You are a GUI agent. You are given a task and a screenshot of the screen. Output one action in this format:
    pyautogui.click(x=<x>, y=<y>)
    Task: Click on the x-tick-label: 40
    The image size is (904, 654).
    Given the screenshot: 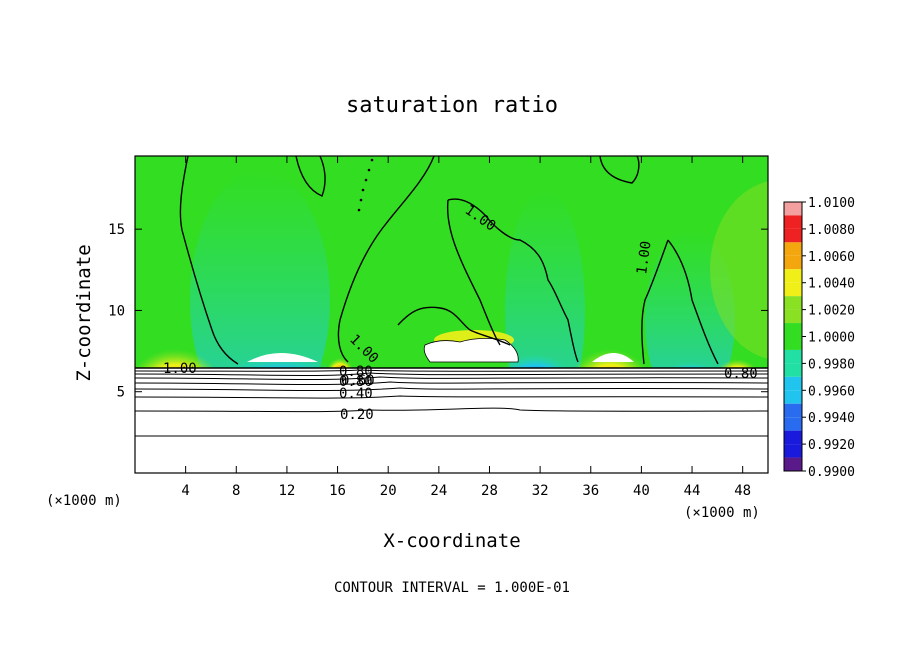 What is the action you would take?
    pyautogui.click(x=641, y=491)
    